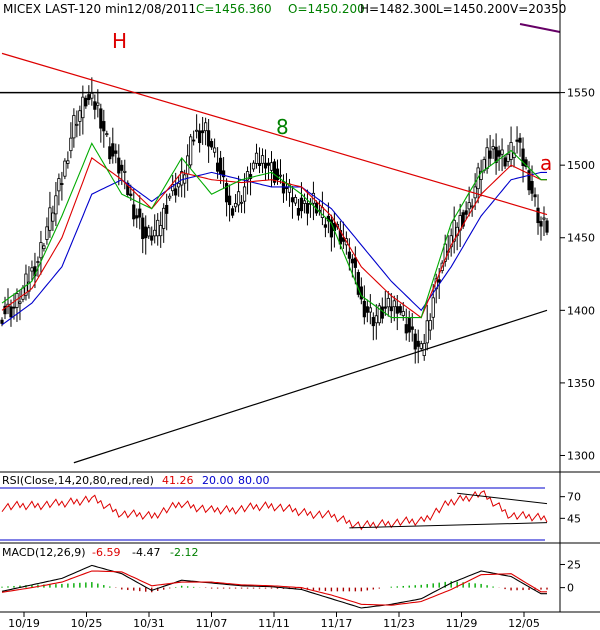 The height and width of the screenshot is (630, 600). Describe the element at coordinates (473, 9) in the screenshot. I see `header-low: L=1450.200` at that location.